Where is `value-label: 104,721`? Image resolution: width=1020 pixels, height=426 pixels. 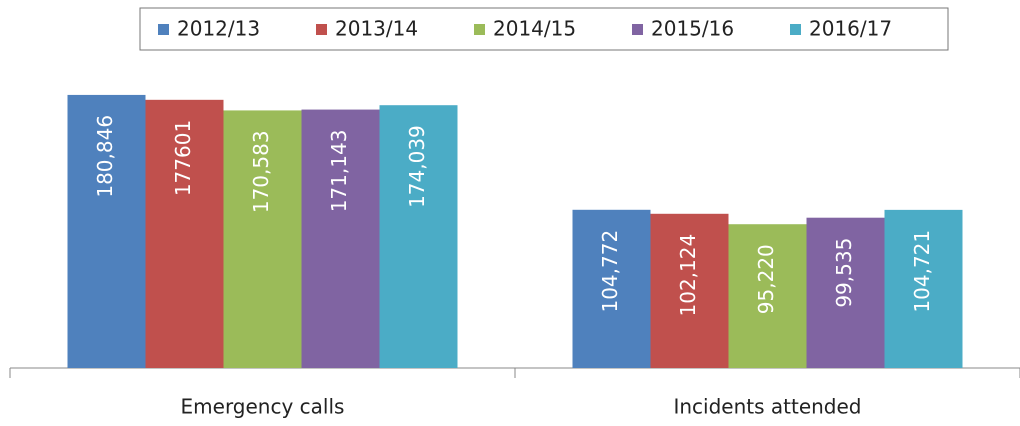 value-label: 104,721 is located at coordinates (922, 271).